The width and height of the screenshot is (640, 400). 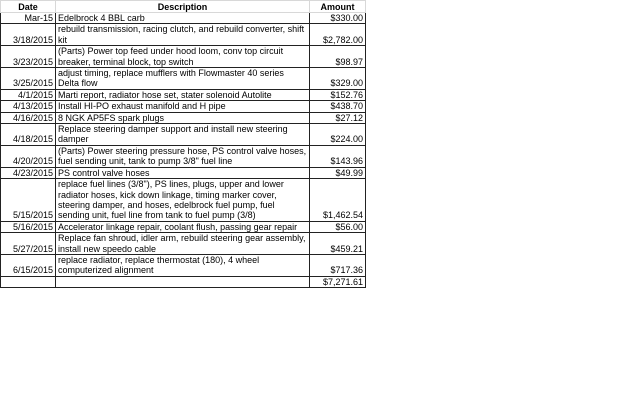 What do you see at coordinates (28, 18) in the screenshot?
I see `date-cell: Mar-15` at bounding box center [28, 18].